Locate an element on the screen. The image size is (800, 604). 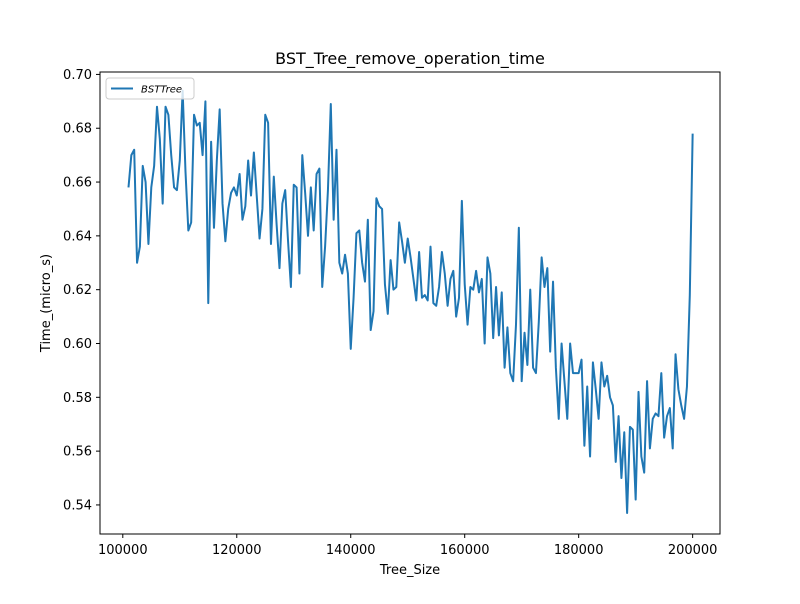
y-tick-label: 0.70 is located at coordinates (77, 75).